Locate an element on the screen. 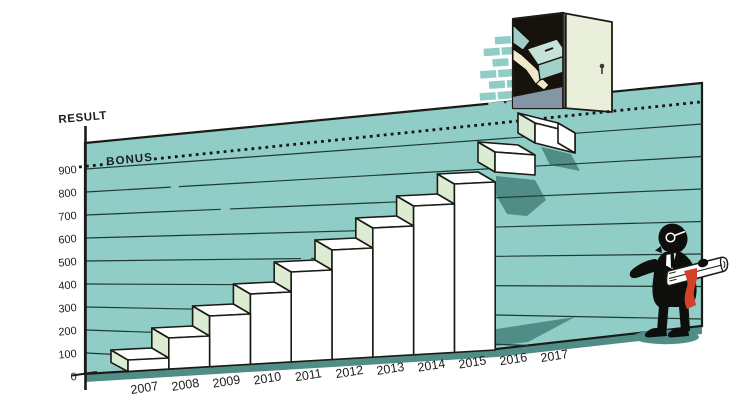 Image resolution: width=743 pixels, height=420 pixels. bonus-dotted-line is located at coordinates (389, 134).